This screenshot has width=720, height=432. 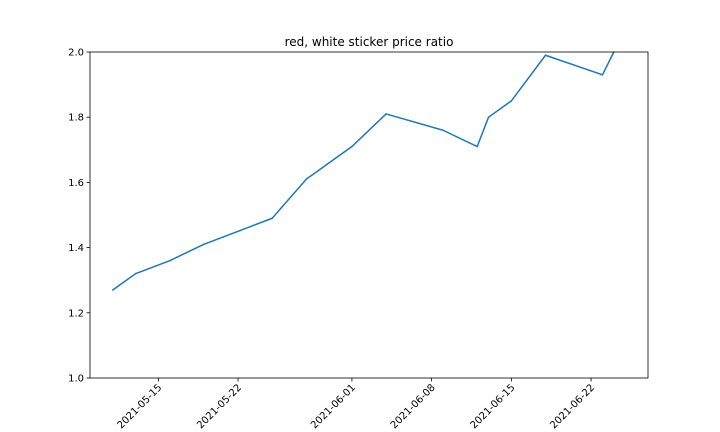 What do you see at coordinates (76, 183) in the screenshot?
I see `y-tick-label: 1.6` at bounding box center [76, 183].